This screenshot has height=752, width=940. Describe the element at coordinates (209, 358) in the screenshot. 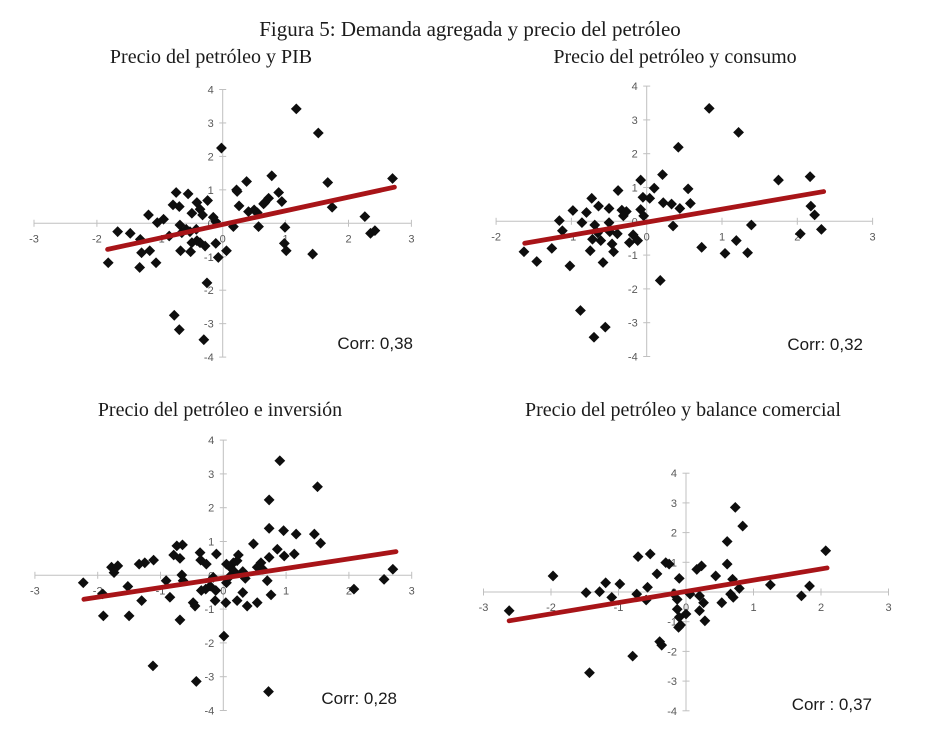

I see `y-tick-label: -4` at that location.